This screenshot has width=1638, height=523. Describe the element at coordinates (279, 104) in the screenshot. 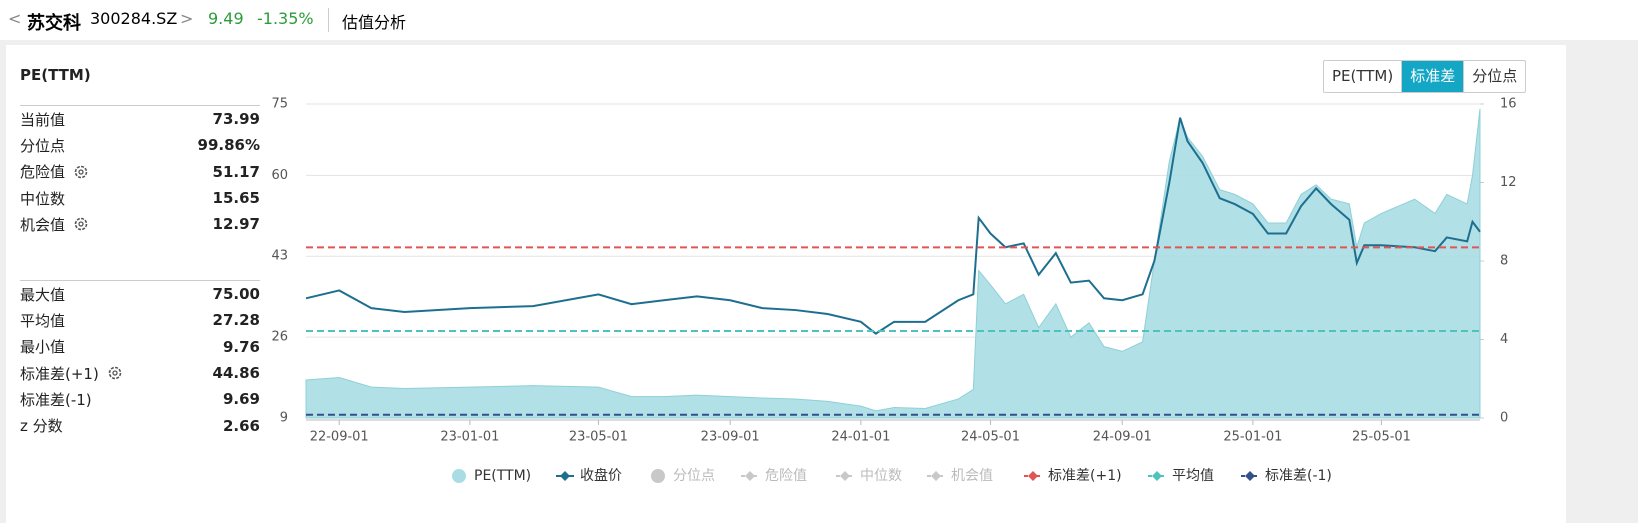

I see `y-tick-label: 75` at that location.